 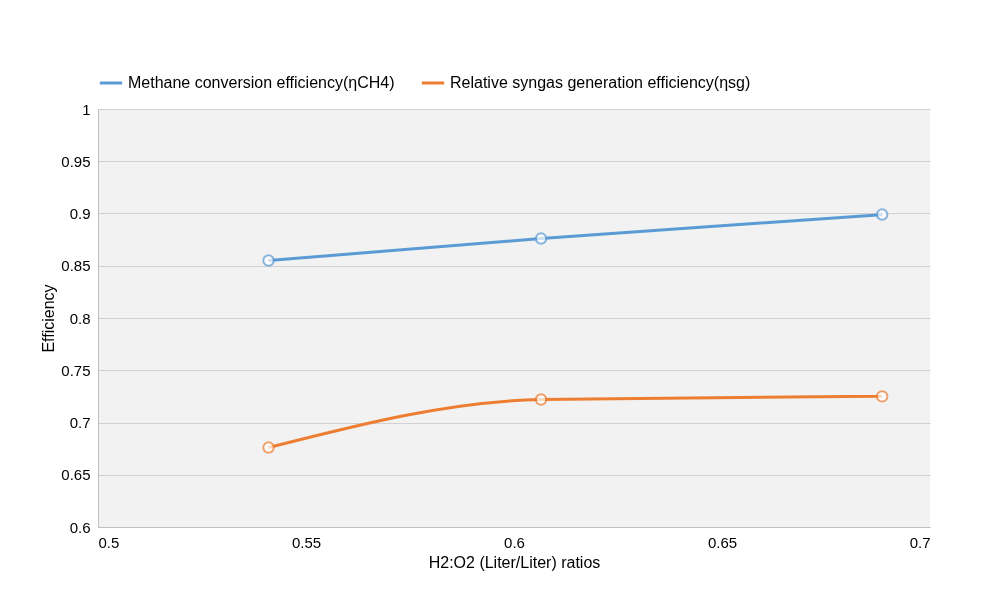 What do you see at coordinates (76, 475) in the screenshot?
I see `y-tick-label: 0.65` at bounding box center [76, 475].